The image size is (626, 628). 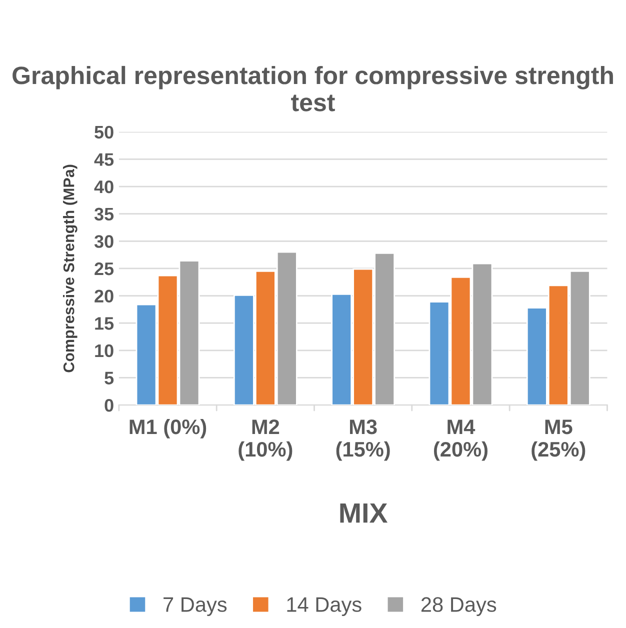 What do you see at coordinates (104, 159) in the screenshot?
I see `y-tick-label: 45` at bounding box center [104, 159].